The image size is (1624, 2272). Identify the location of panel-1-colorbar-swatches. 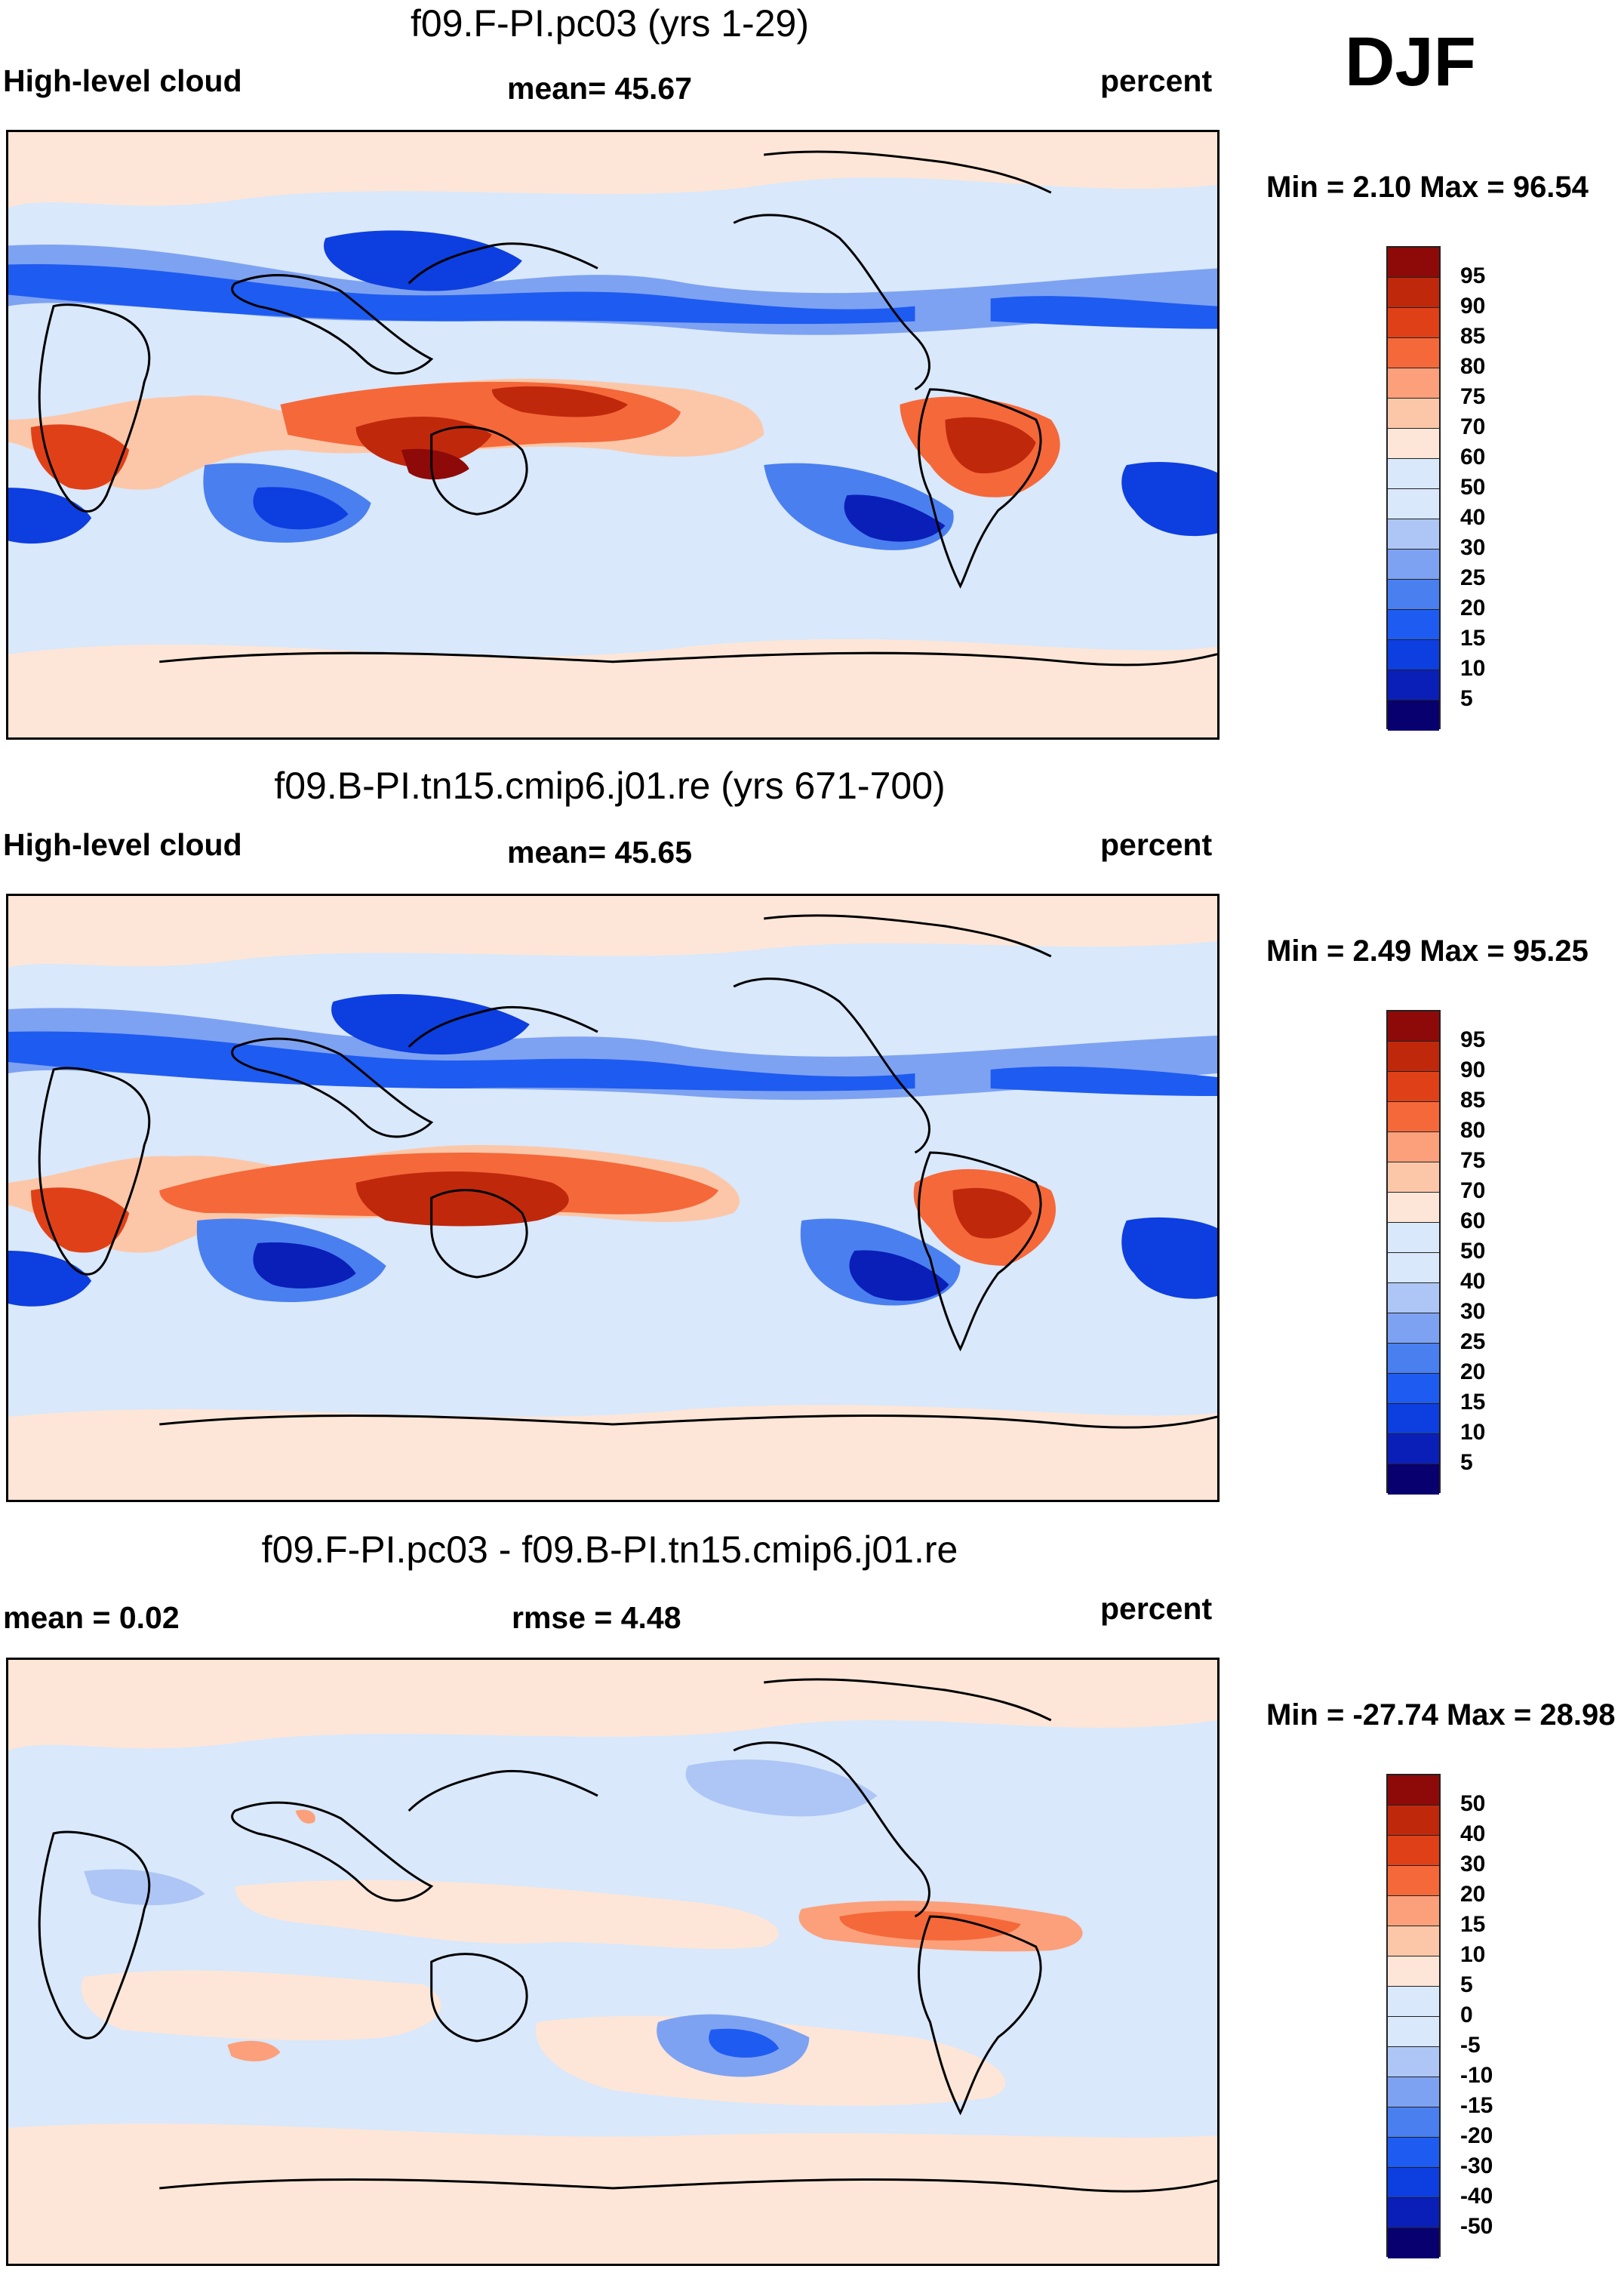
(1413, 488).